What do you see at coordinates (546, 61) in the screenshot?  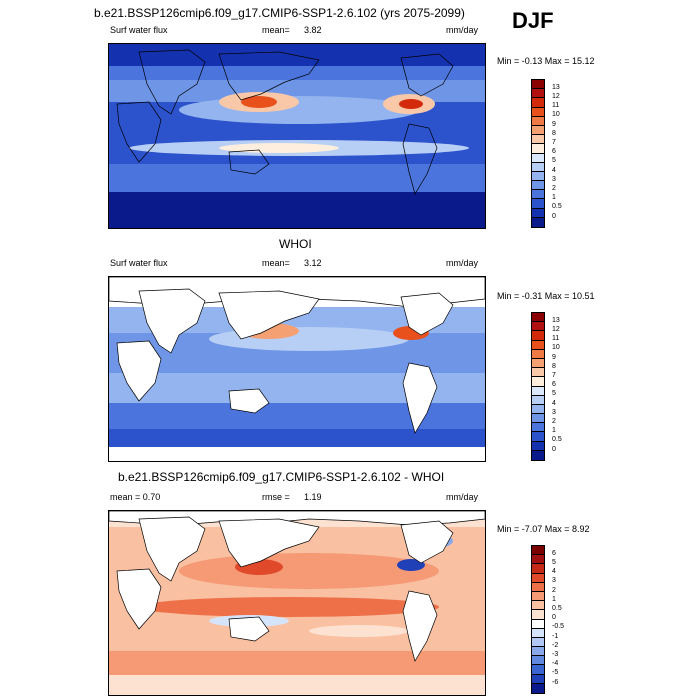 I see `panel-1-minmax: Min = -0.13 Max = 15.12` at bounding box center [546, 61].